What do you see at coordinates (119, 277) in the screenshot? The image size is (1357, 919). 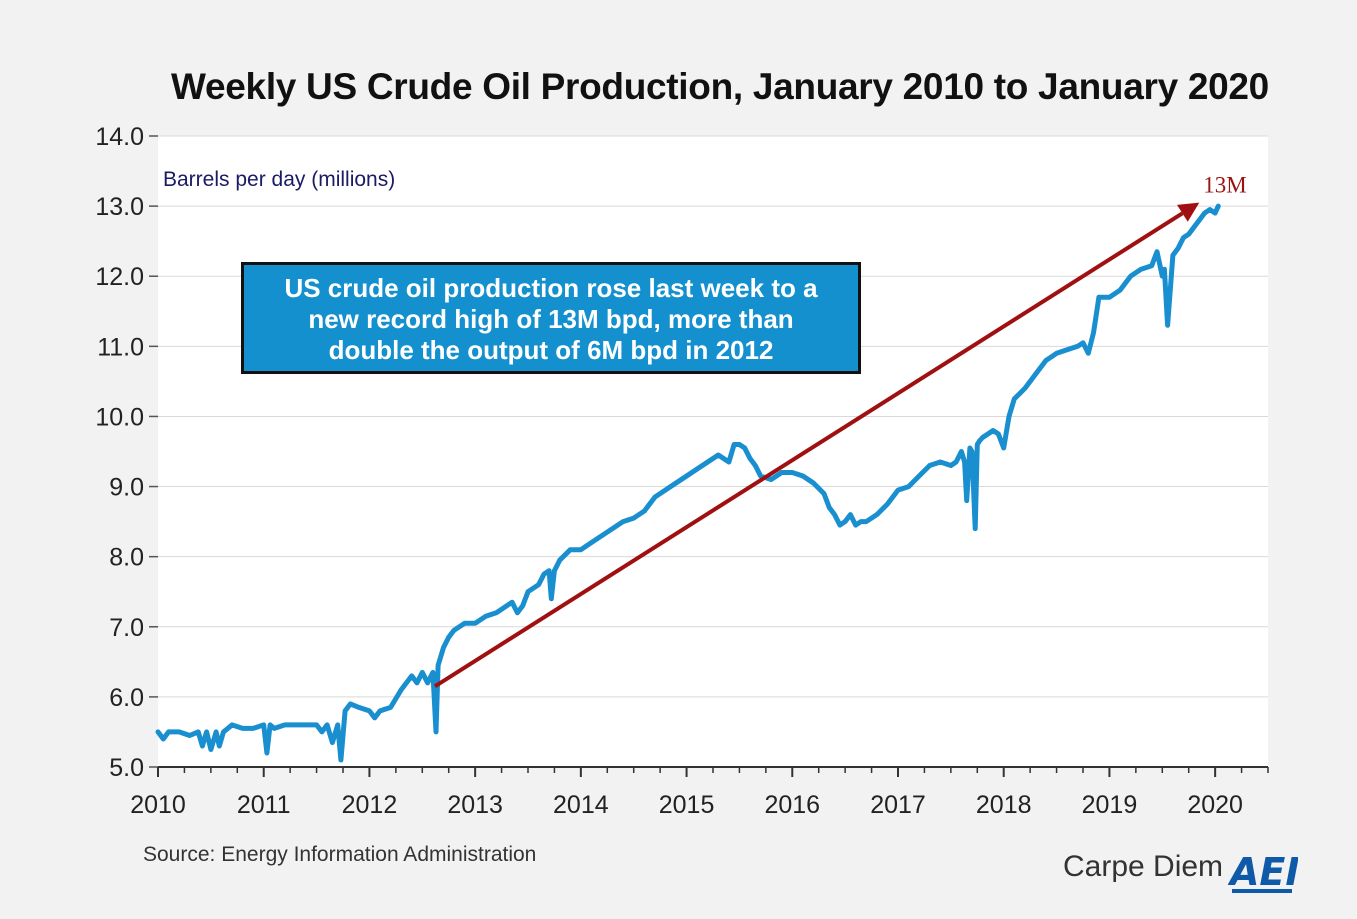 I see `y-tick-label: 12.0` at bounding box center [119, 277].